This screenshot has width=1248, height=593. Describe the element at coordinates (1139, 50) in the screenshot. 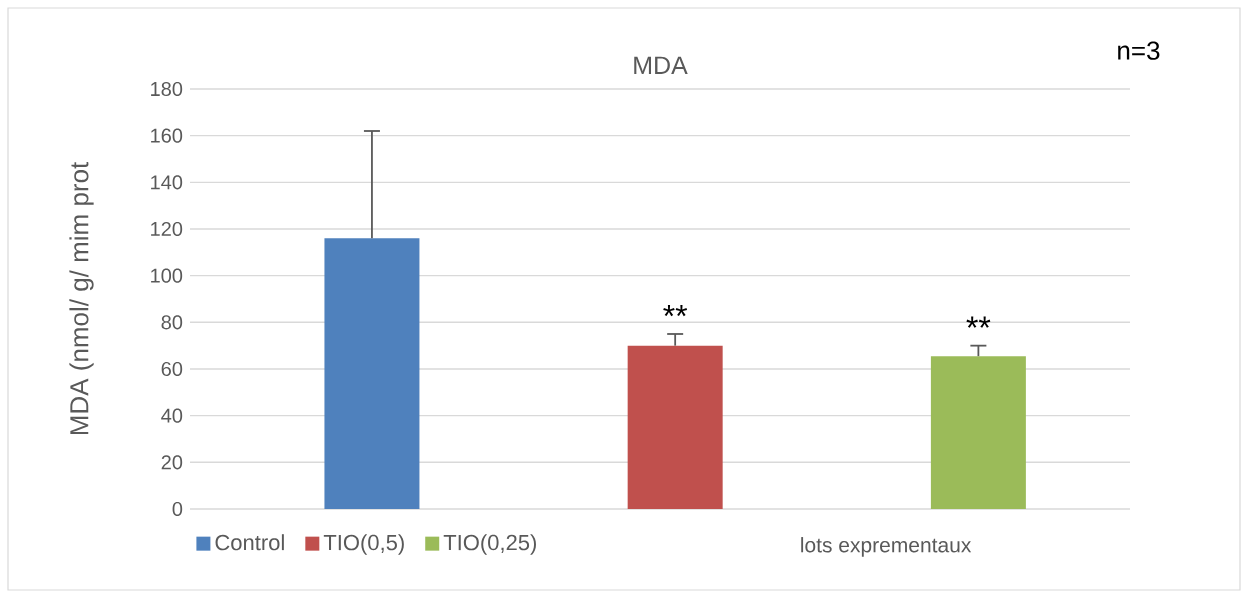

I see `text: n=3` at that location.